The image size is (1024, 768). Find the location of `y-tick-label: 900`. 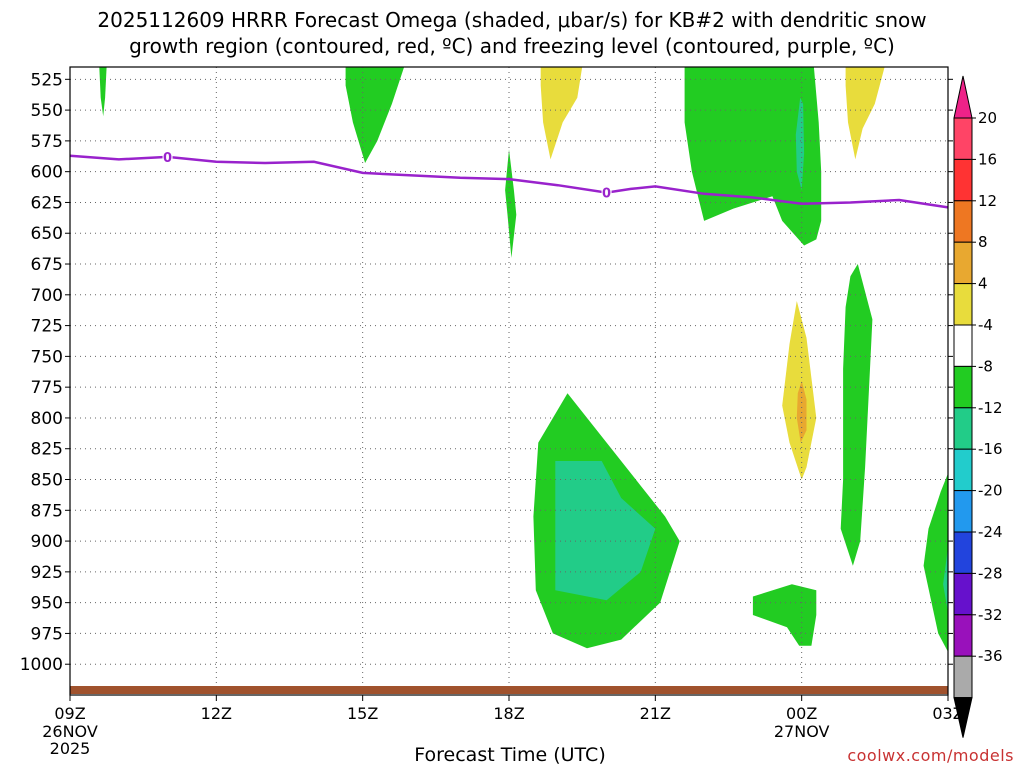

y-tick-label: 900 is located at coordinates (47, 542).